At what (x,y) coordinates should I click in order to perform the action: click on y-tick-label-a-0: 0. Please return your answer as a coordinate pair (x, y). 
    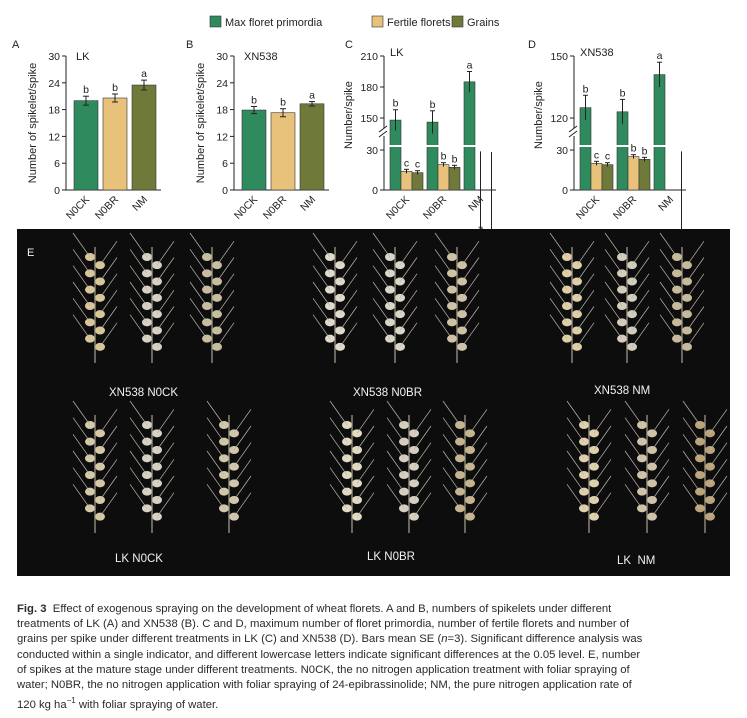
    Looking at the image, I should click on (57, 191).